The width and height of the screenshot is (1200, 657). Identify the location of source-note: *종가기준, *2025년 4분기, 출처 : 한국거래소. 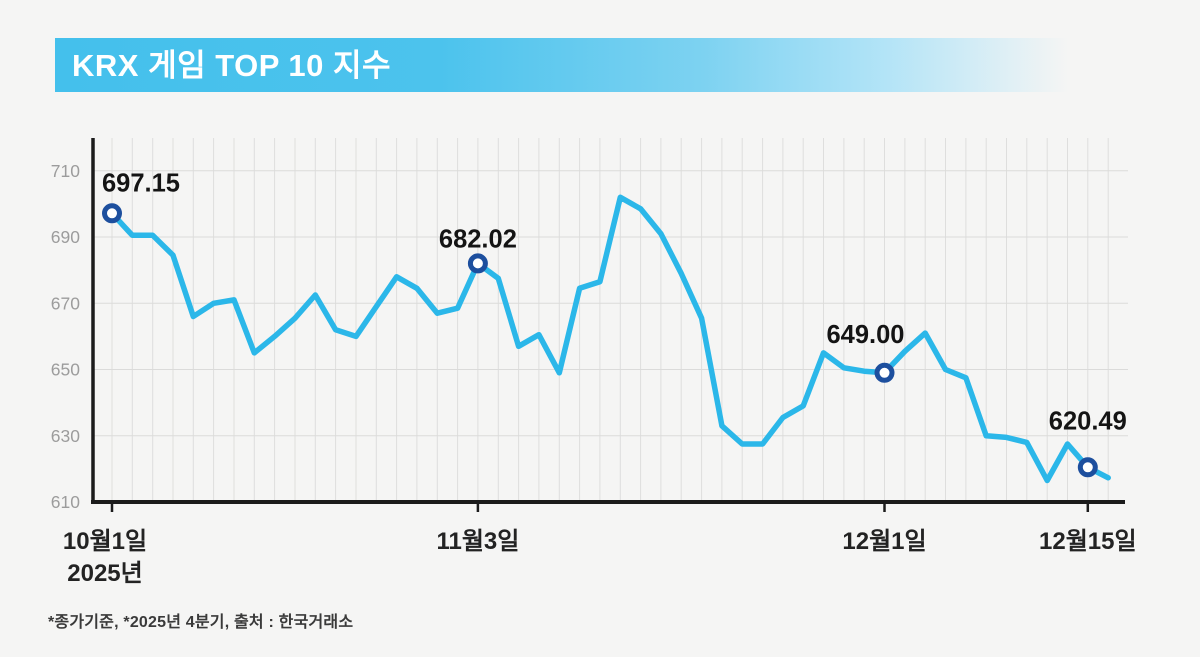
(201, 622).